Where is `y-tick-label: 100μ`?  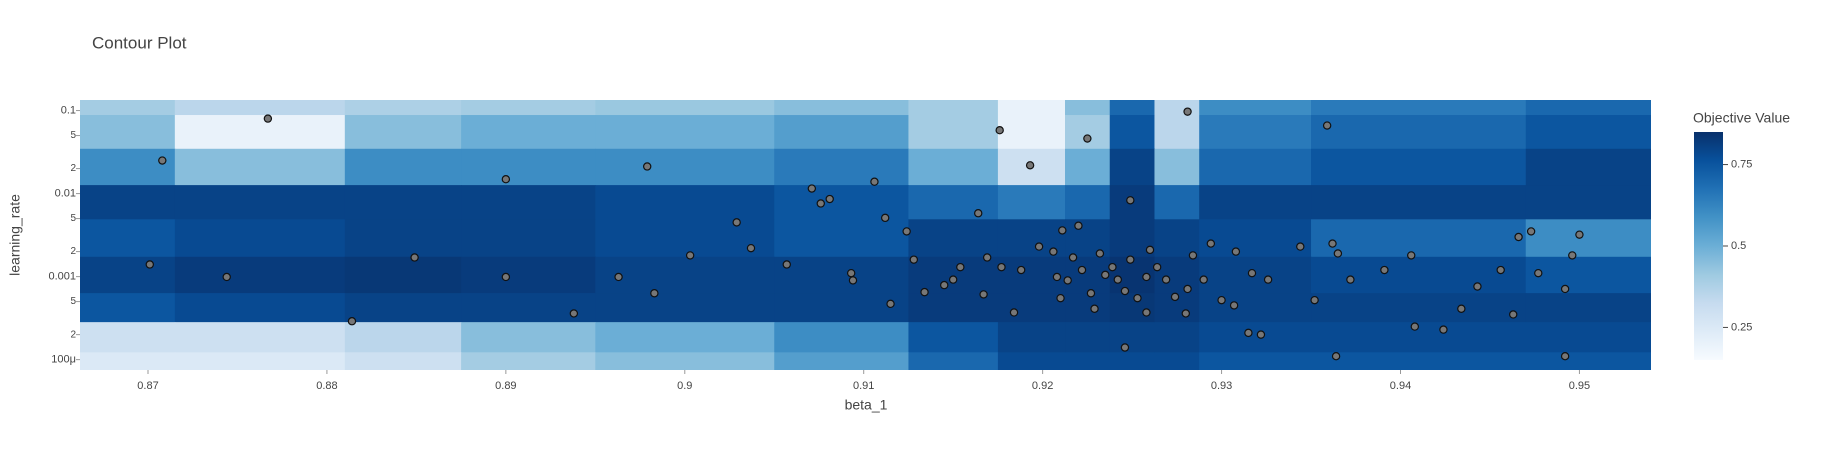
y-tick-label: 100μ is located at coordinates (63, 360).